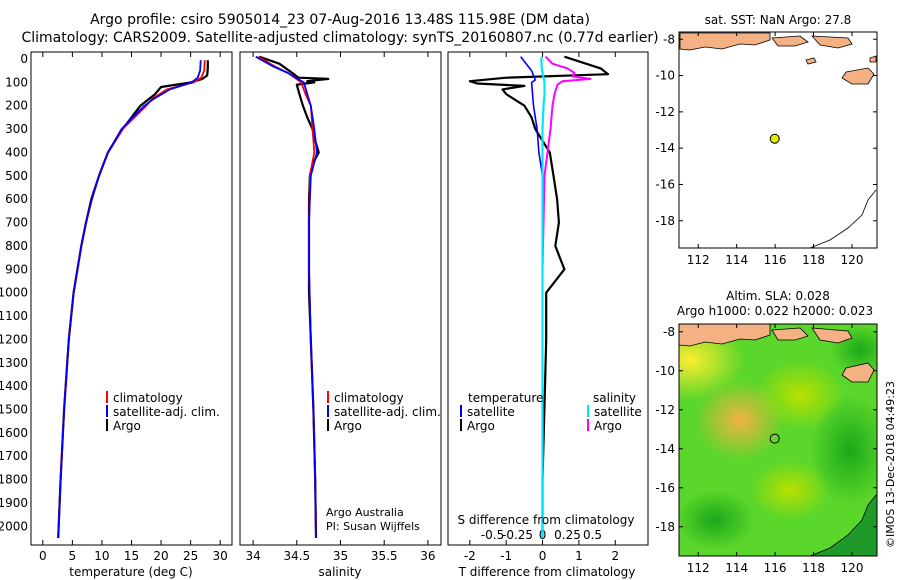  Describe the element at coordinates (16, 82) in the screenshot. I see `depth-tick-label: 100` at that location.